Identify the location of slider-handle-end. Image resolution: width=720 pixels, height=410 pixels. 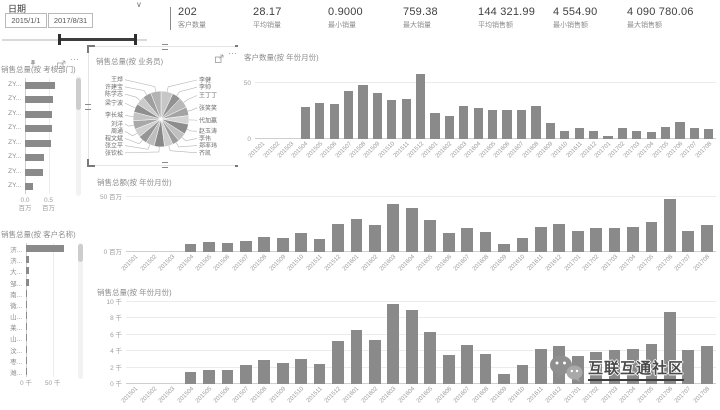
(135, 39).